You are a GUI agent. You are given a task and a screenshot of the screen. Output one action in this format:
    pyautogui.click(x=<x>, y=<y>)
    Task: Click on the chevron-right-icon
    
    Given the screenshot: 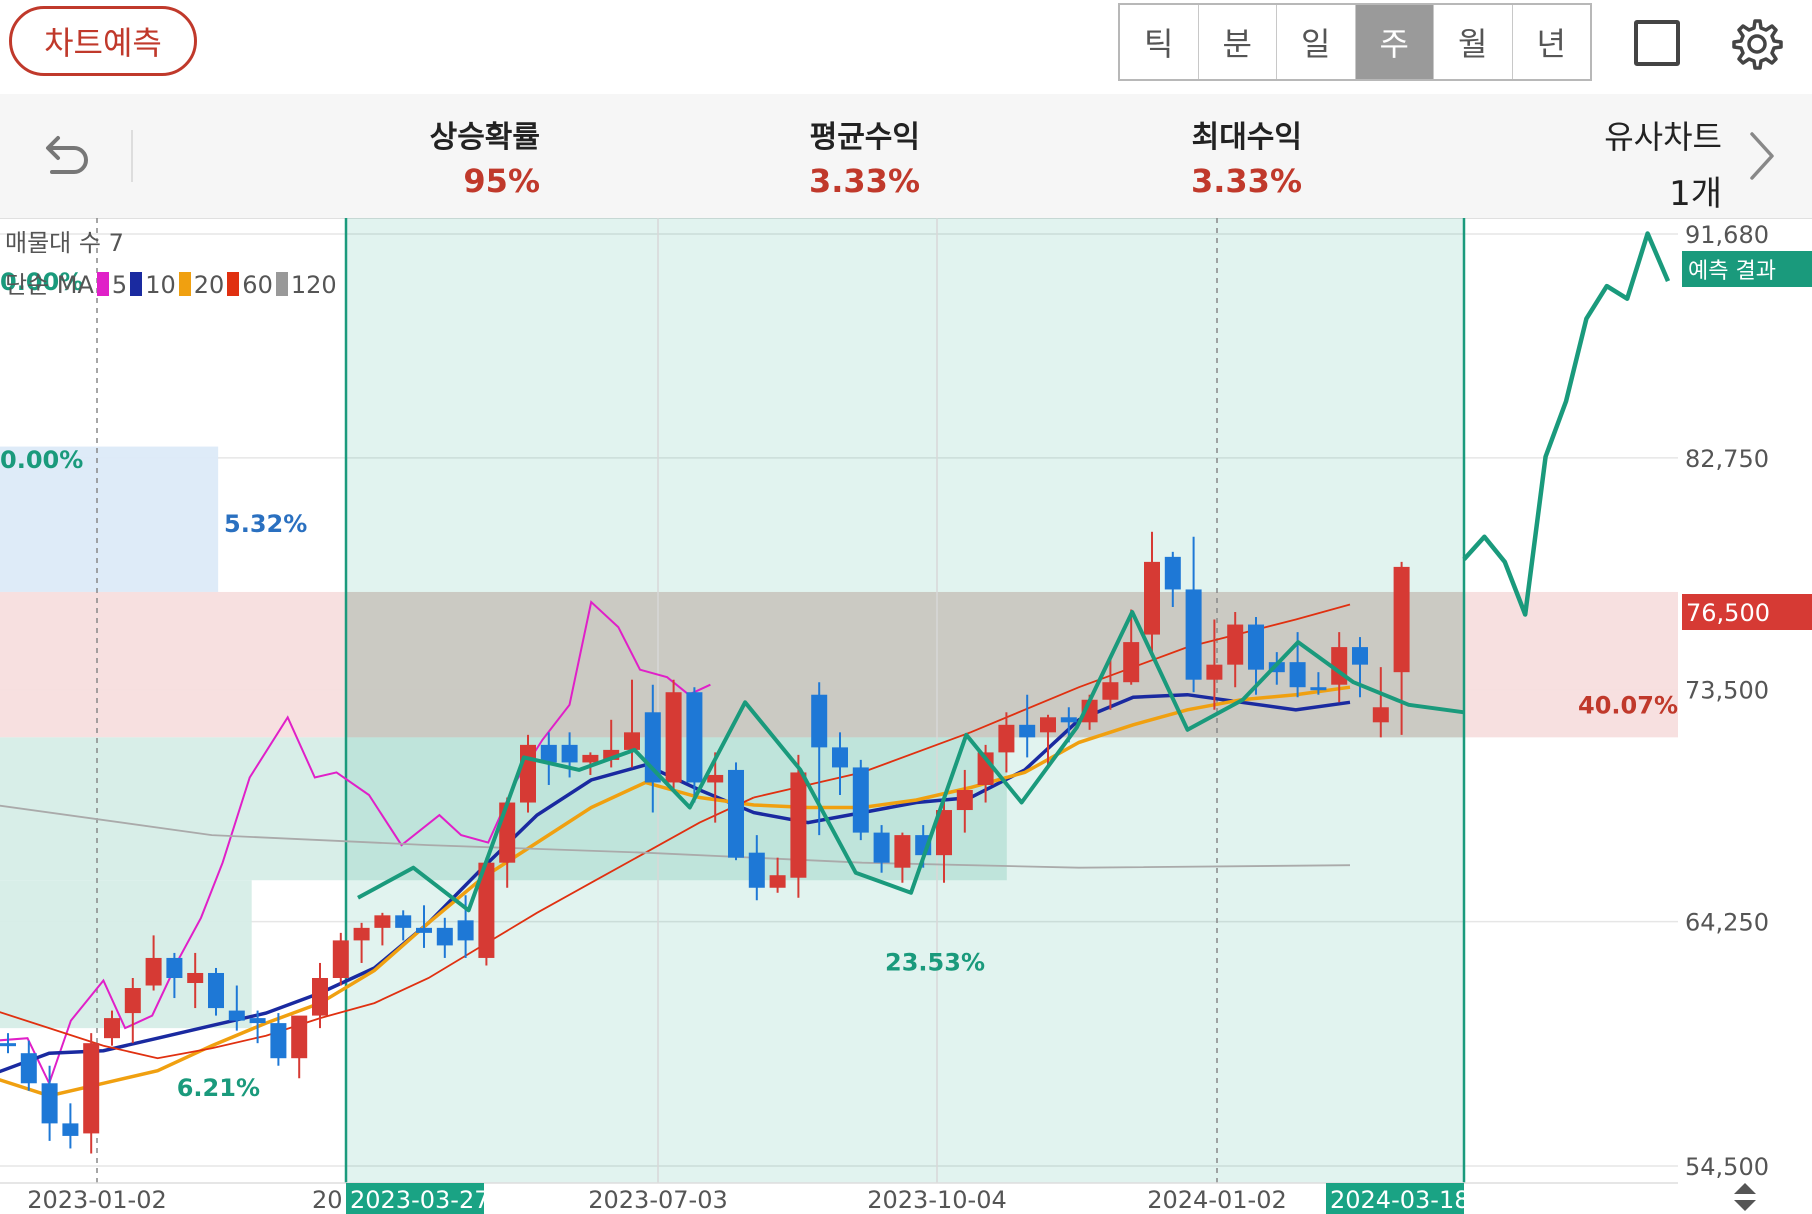 What is the action you would take?
    pyautogui.click(x=1762, y=156)
    